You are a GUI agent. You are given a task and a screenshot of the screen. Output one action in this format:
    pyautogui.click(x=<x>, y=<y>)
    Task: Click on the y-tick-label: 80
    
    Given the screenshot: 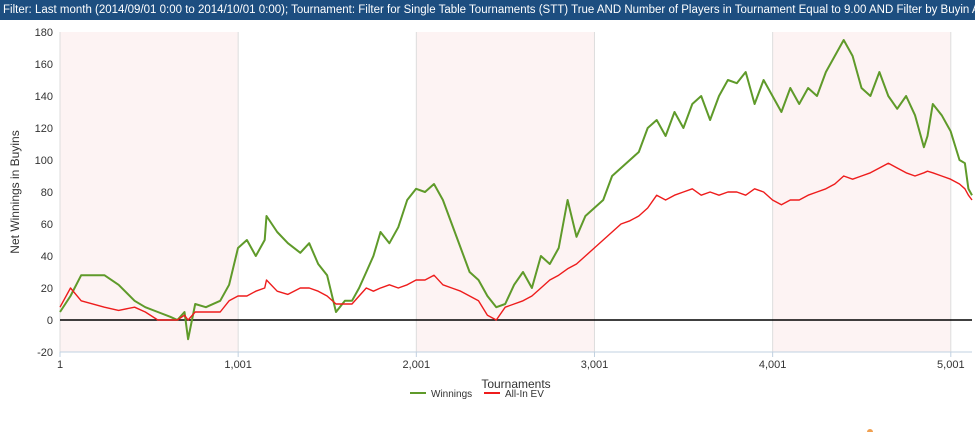 What is the action you would take?
    pyautogui.click(x=47, y=193)
    